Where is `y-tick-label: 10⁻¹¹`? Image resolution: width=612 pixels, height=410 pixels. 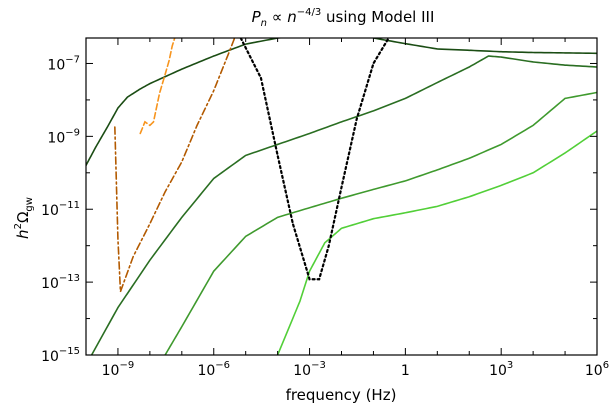
y-tick-label: 10⁻¹¹ is located at coordinates (60, 209).